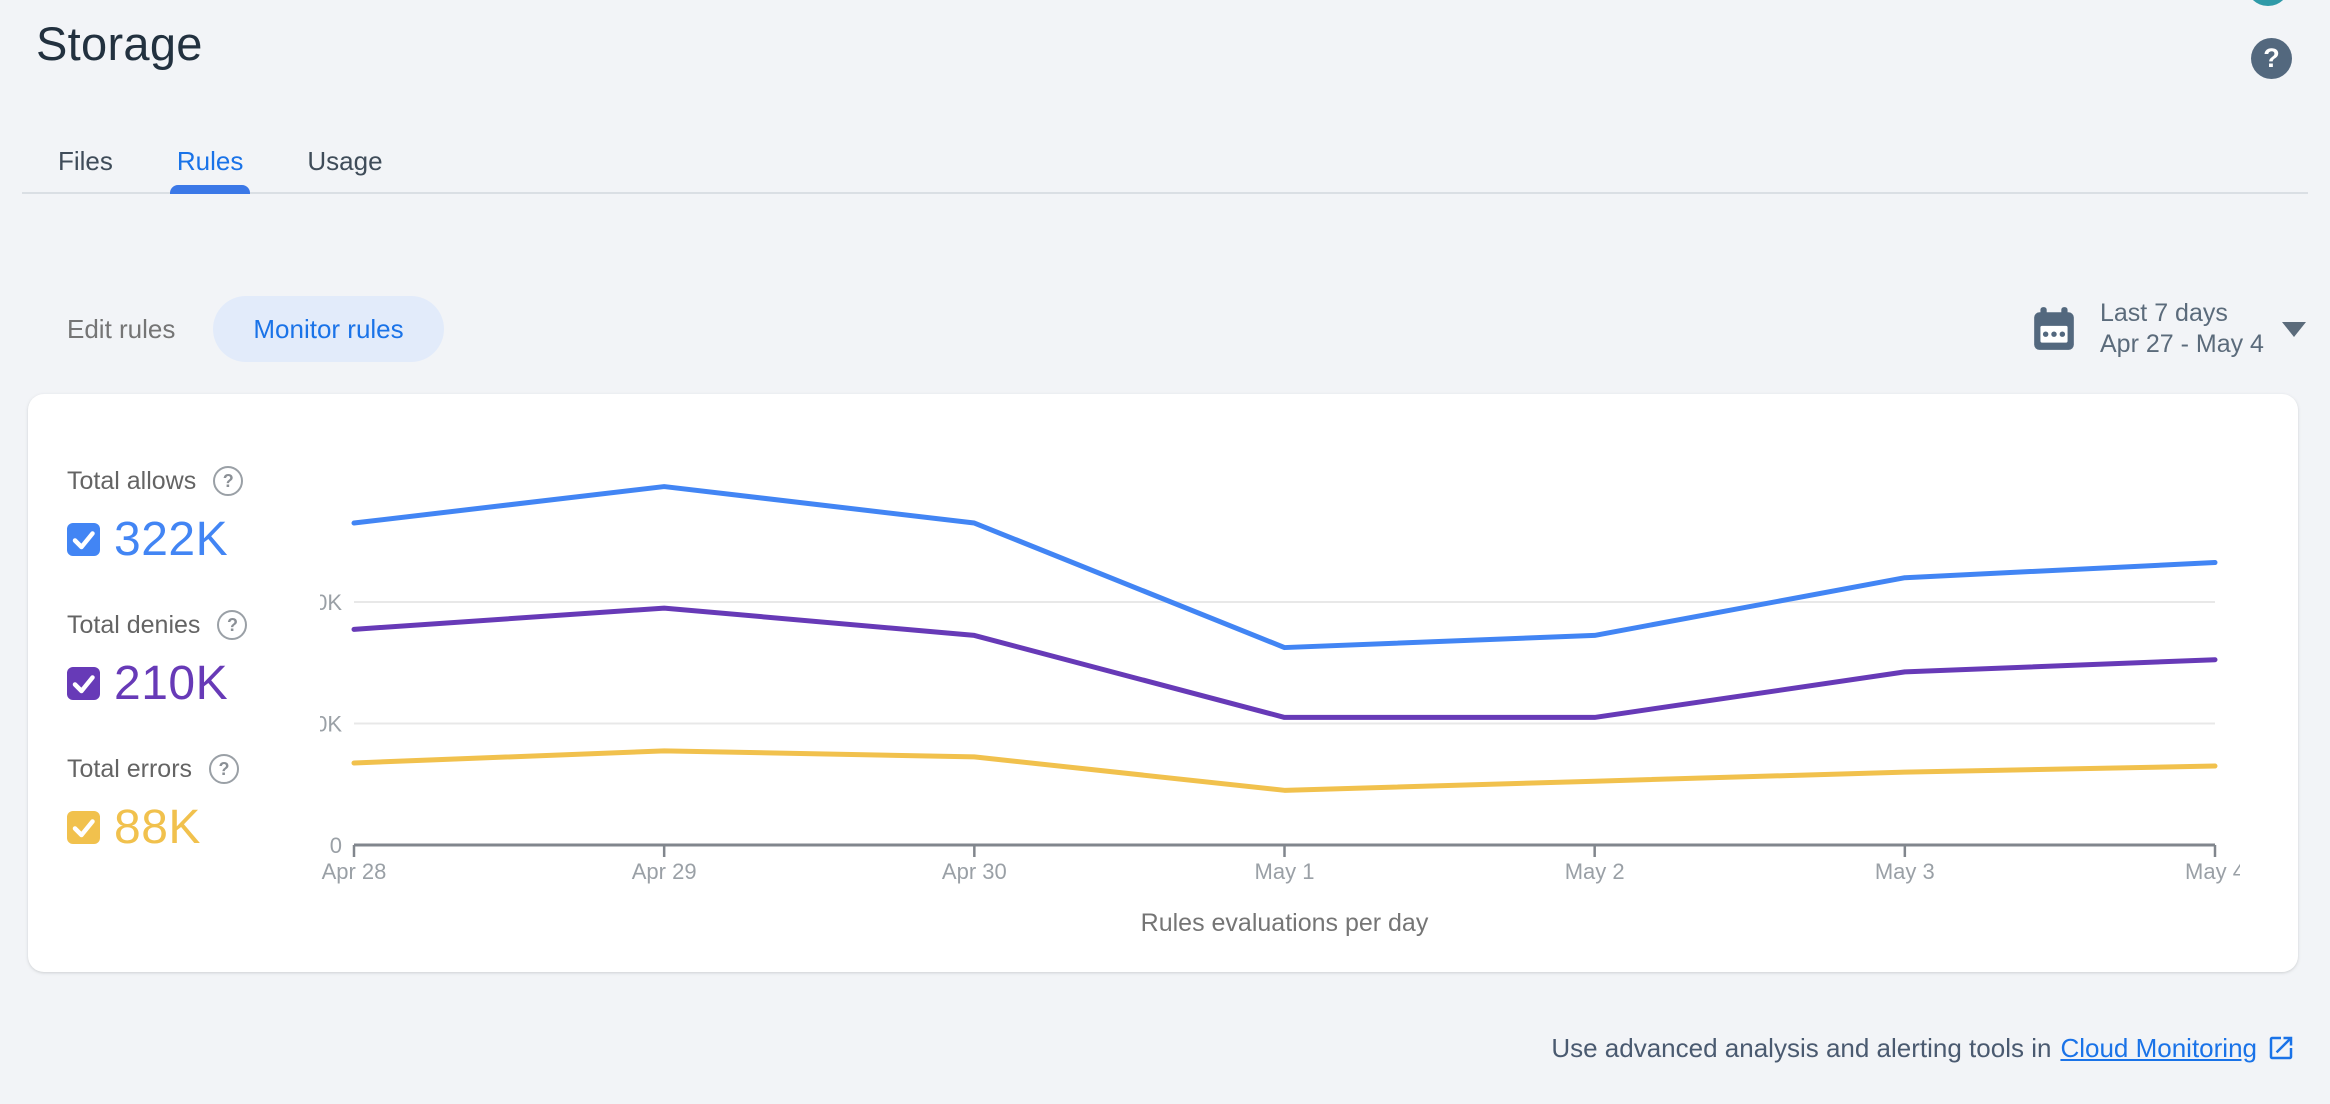 Image resolution: width=2330 pixels, height=1104 pixels. Describe the element at coordinates (132, 480) in the screenshot. I see `legend-label-allows: Total allows` at that location.